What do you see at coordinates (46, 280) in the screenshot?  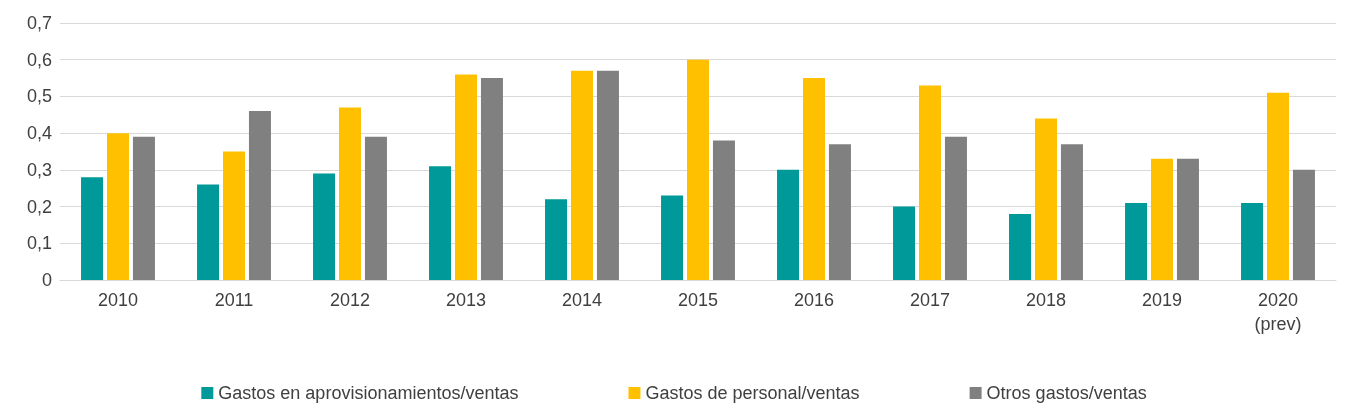 I see `y-tick-label: 0` at bounding box center [46, 280].